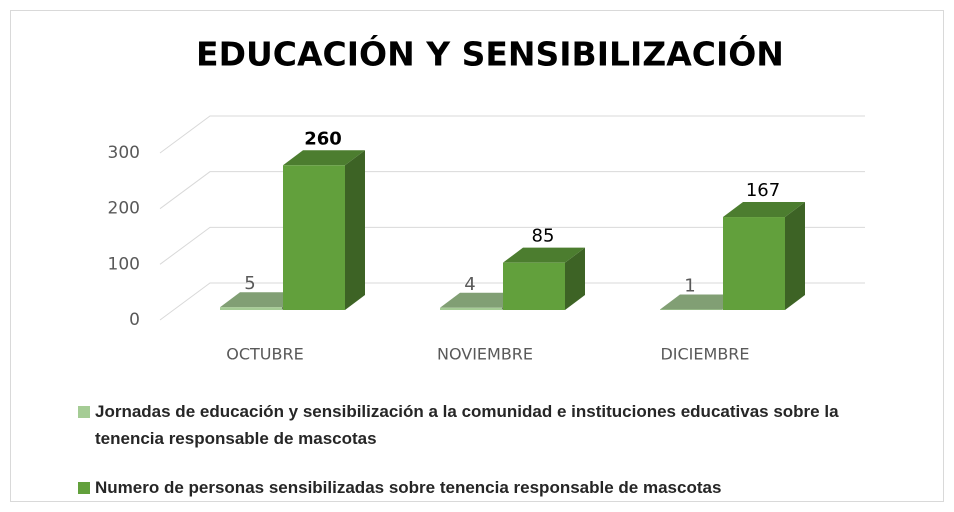  I want to click on y-tick-label: 100, so click(124, 264).